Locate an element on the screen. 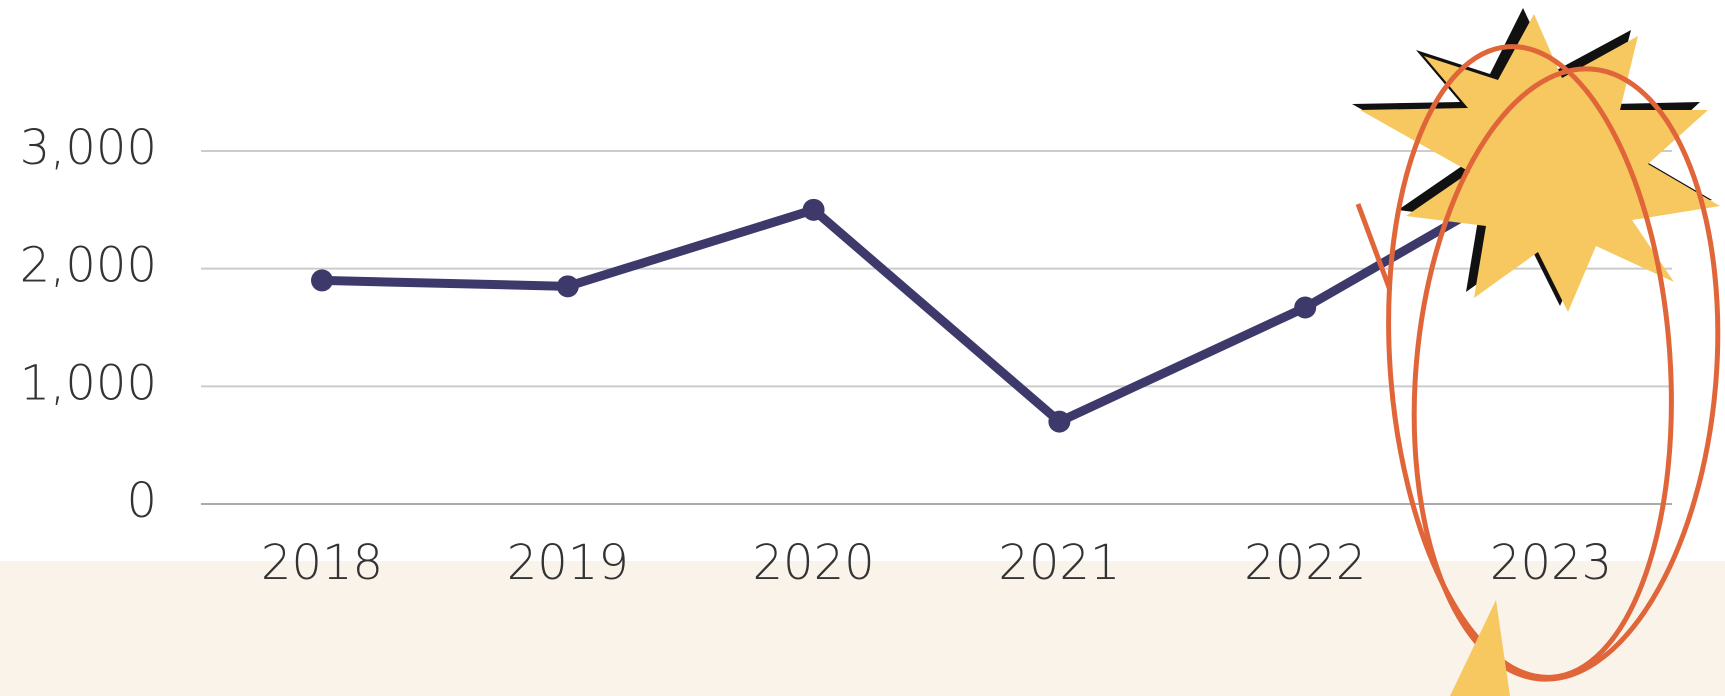  y-tick-label: 0 is located at coordinates (141, 501).